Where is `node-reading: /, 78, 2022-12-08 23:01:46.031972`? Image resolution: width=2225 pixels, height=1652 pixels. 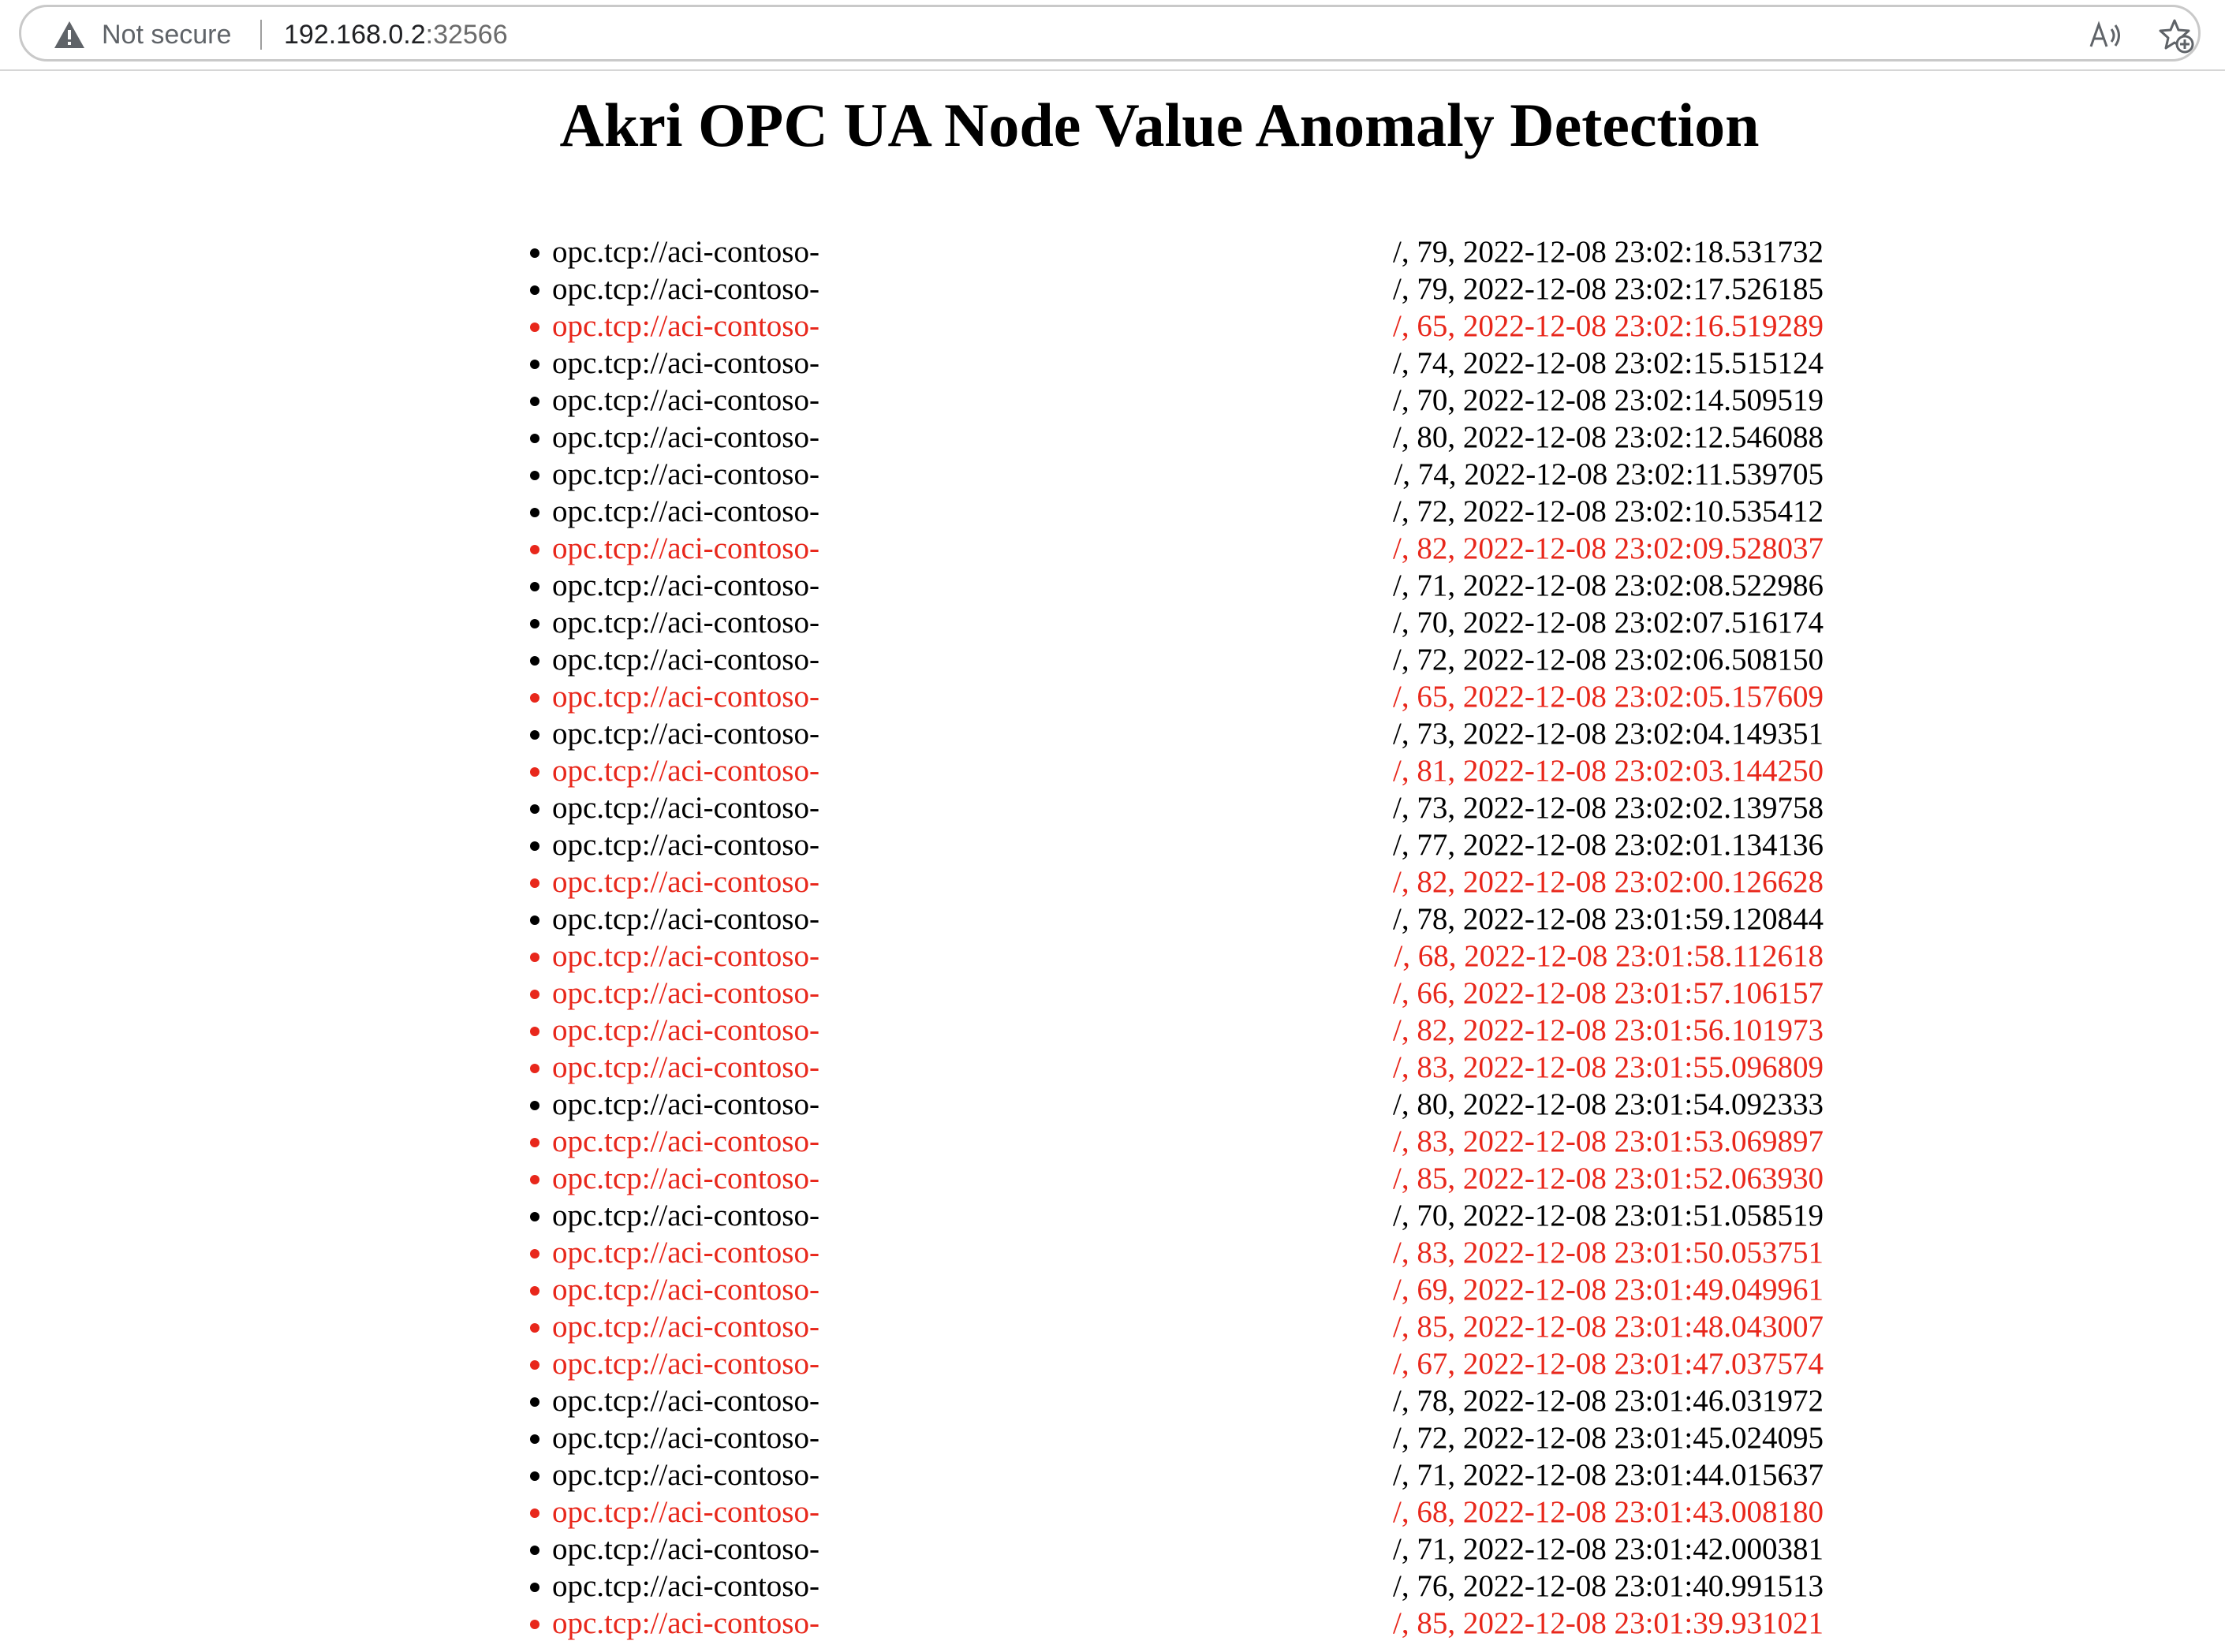 node-reading: /, 78, 2022-12-08 23:01:46.031972 is located at coordinates (1609, 1401).